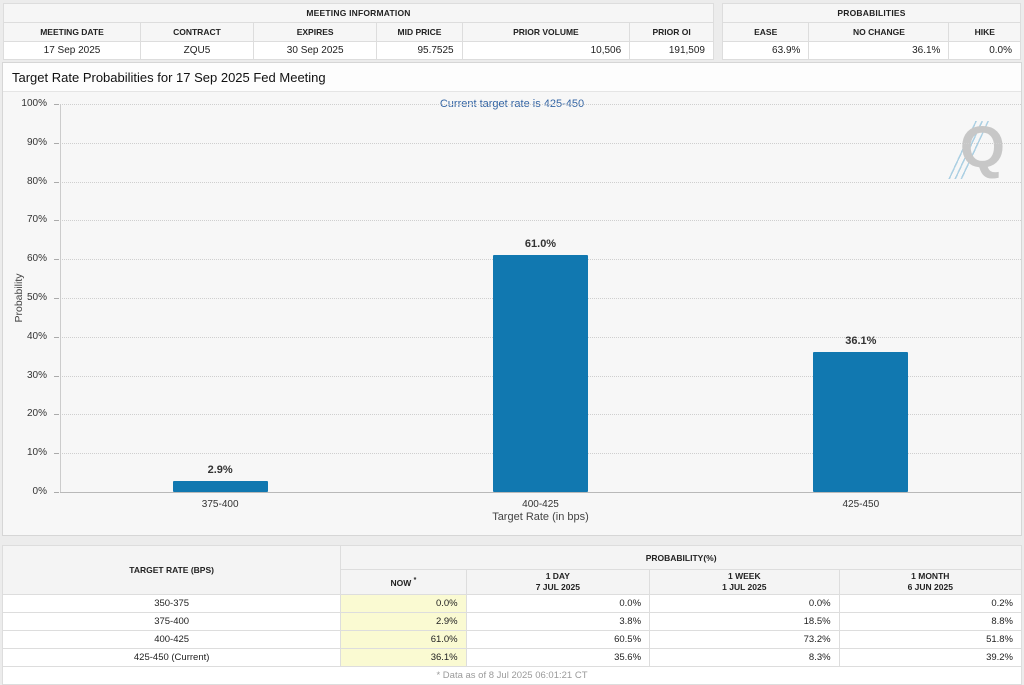  Describe the element at coordinates (879, 32) in the screenshot. I see `col-no-change: NO CHANGE` at that location.